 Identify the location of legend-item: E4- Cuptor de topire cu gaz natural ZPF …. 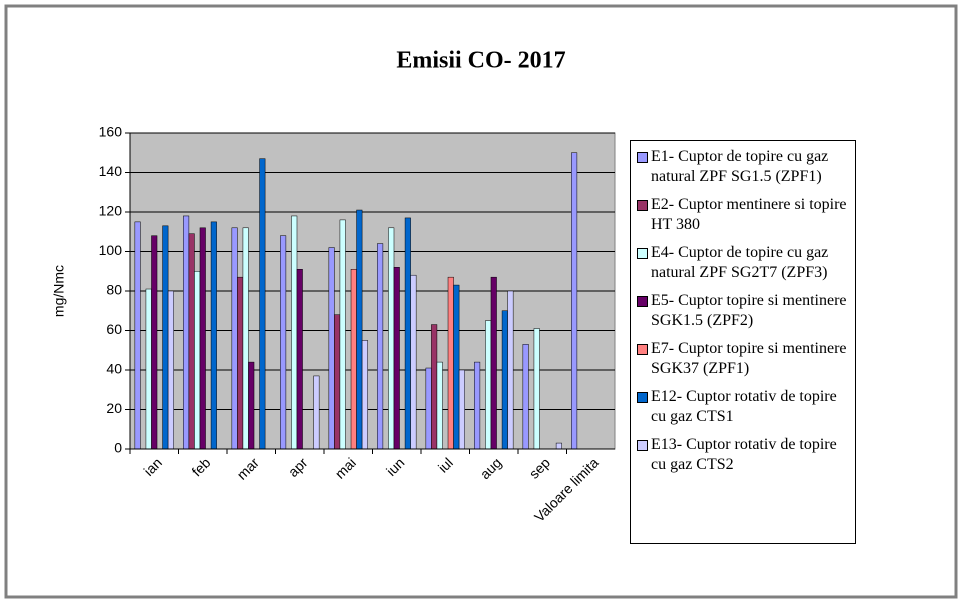
(743, 263).